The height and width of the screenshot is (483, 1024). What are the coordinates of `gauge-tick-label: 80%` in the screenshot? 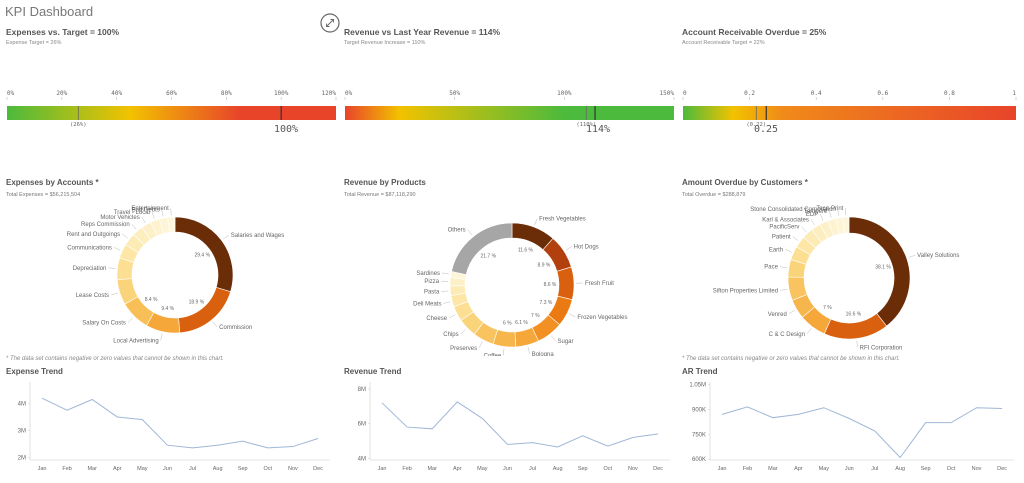 It's located at (226, 93).